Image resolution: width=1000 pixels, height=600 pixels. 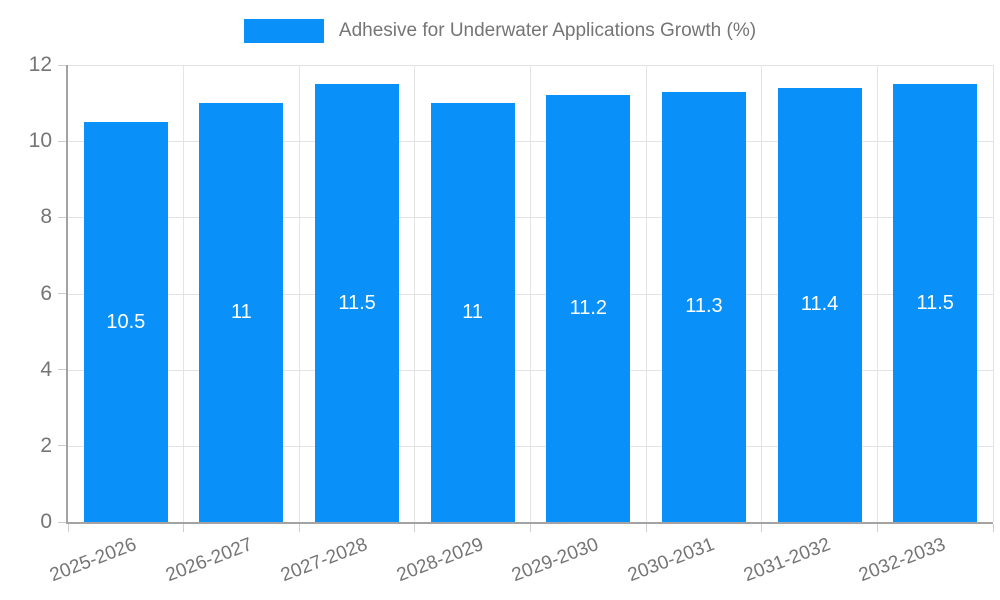 I want to click on y-tick-label: 10, so click(x=40, y=141).